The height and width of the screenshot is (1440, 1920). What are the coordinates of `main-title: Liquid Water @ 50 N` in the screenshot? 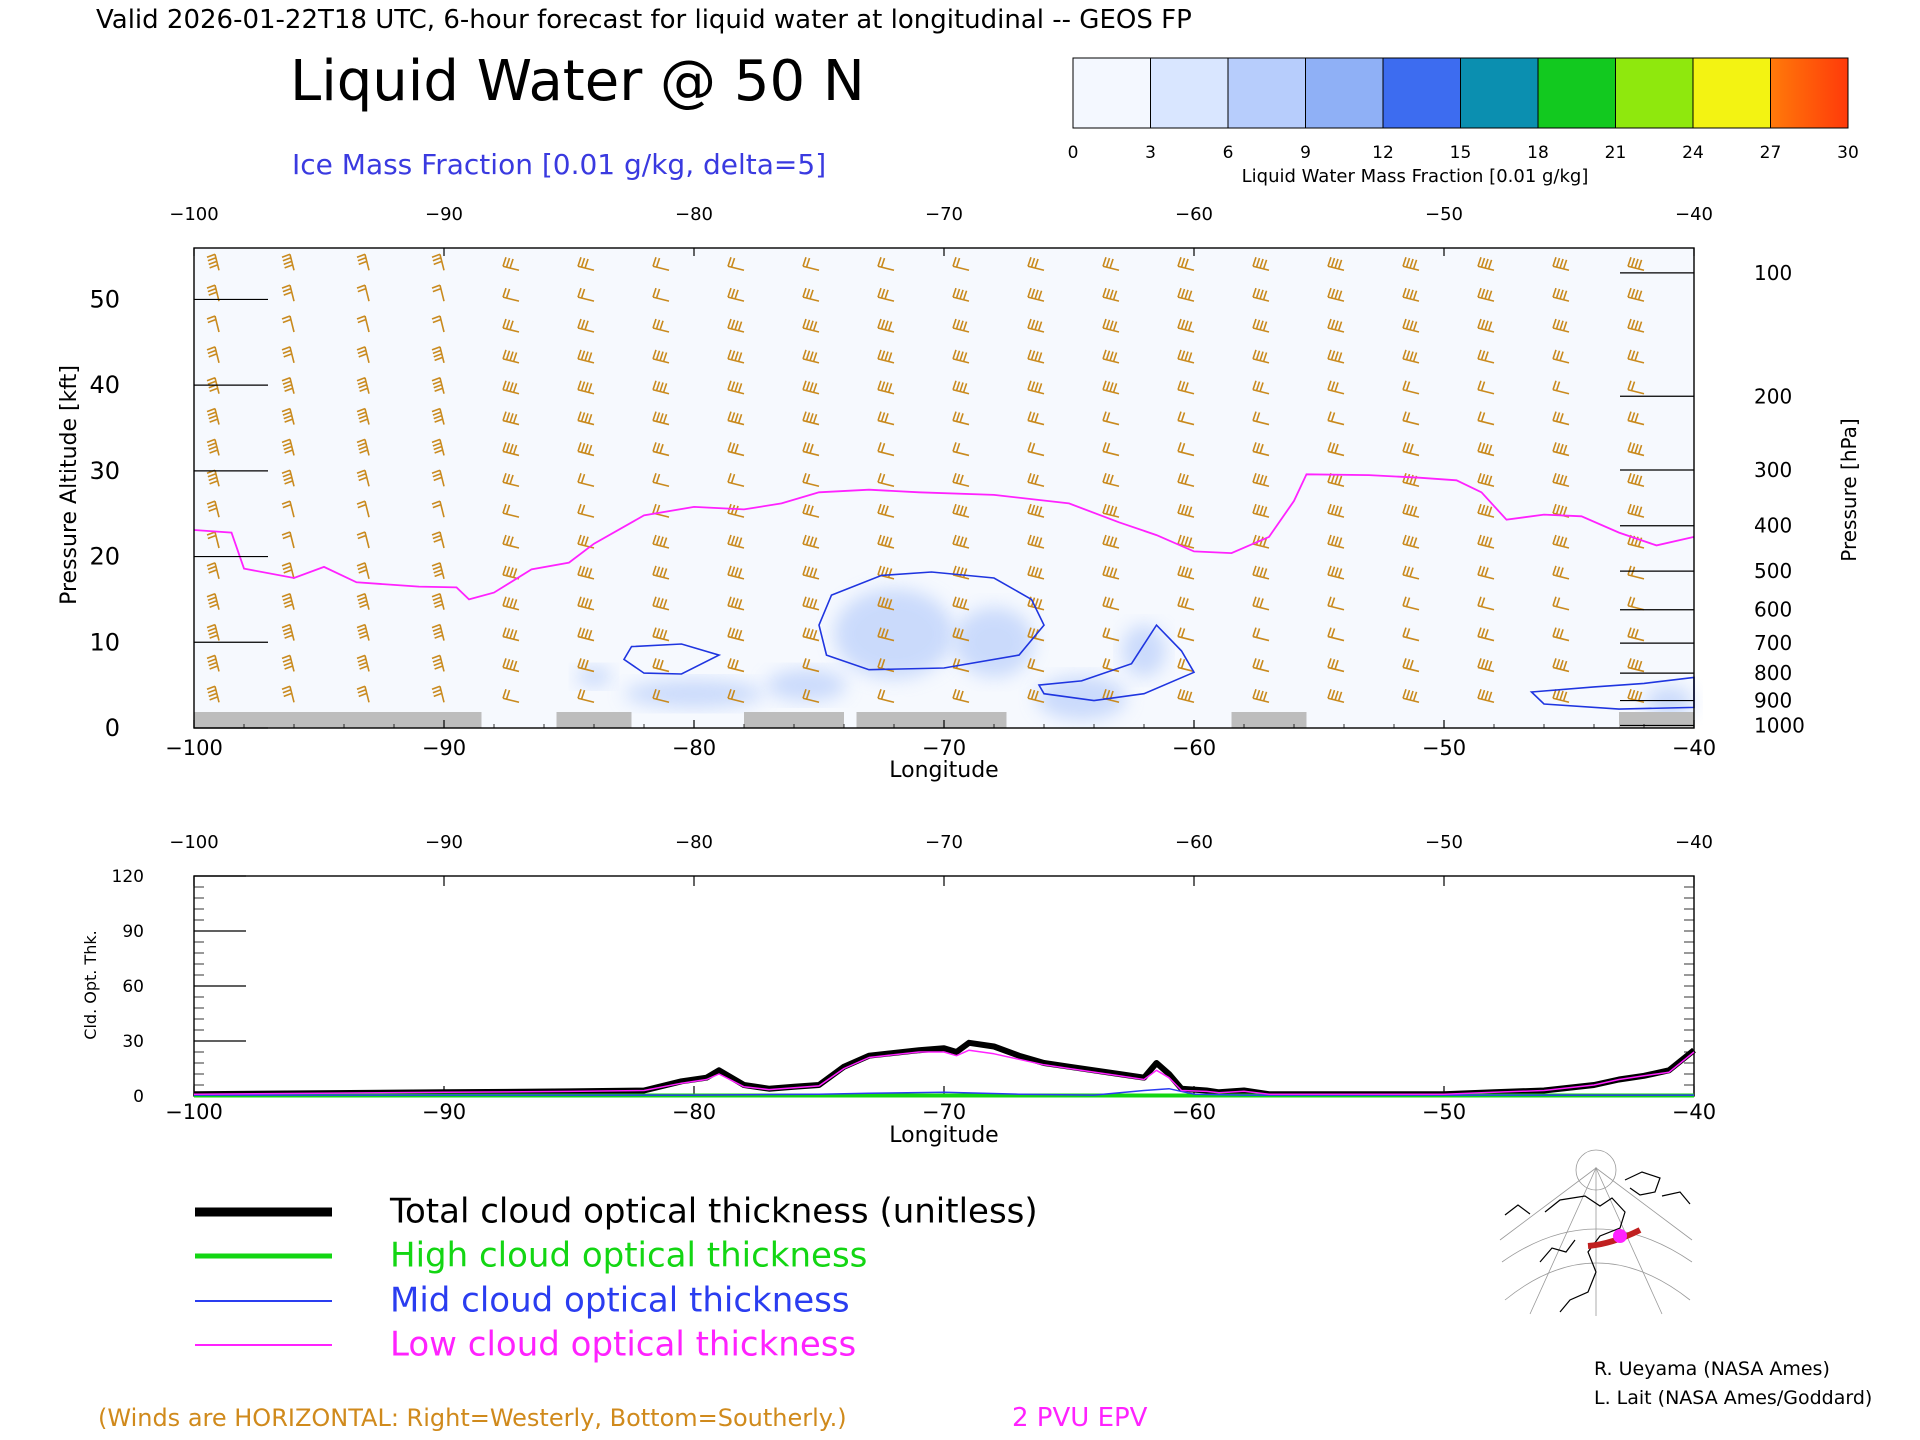 It's located at (577, 81).